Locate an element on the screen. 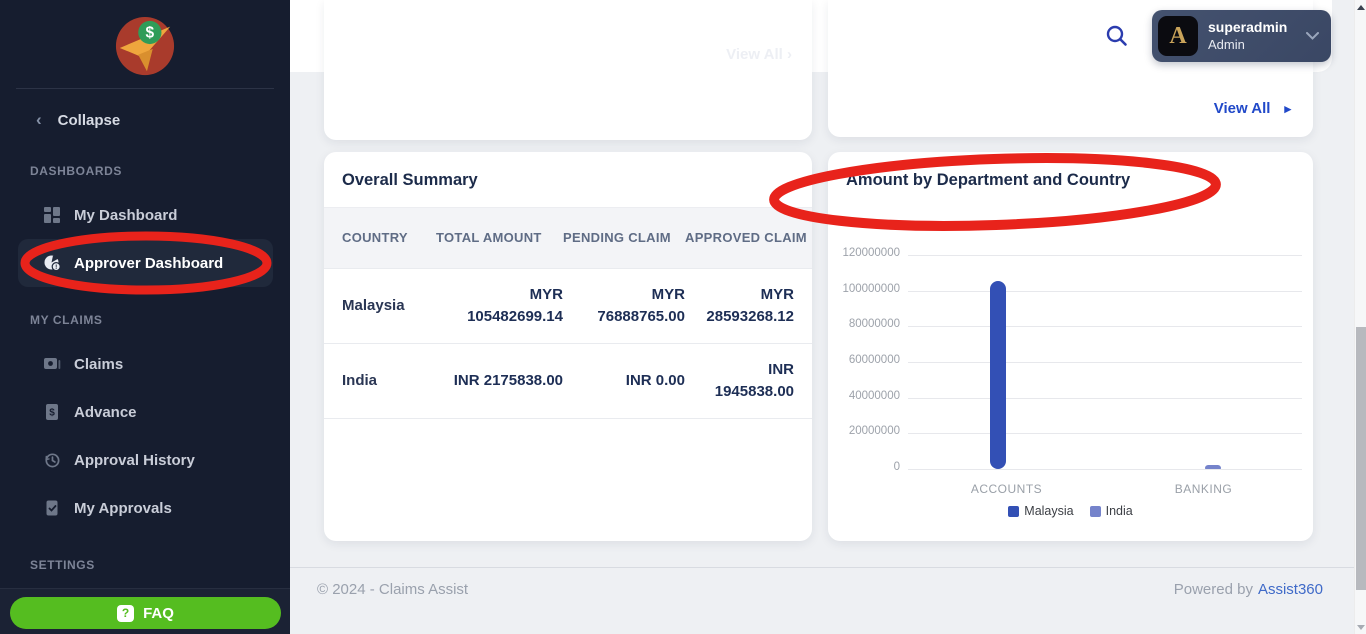 This screenshot has width=1366, height=634. x-axis-category-label: BANKING is located at coordinates (1203, 489).